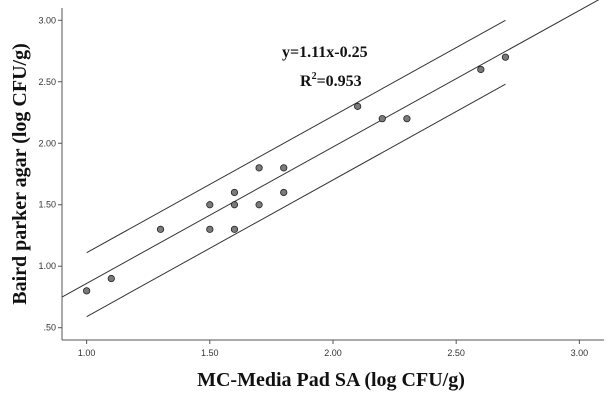 This screenshot has width=615, height=394. I want to click on x-tick-label: 2.00, so click(333, 353).